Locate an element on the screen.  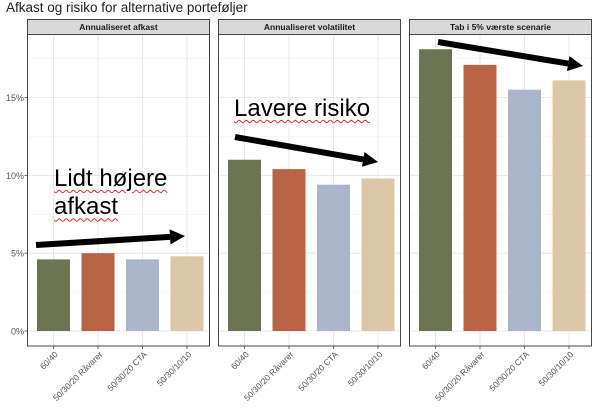
arrow-tail-loss-head is located at coordinates (574, 63).